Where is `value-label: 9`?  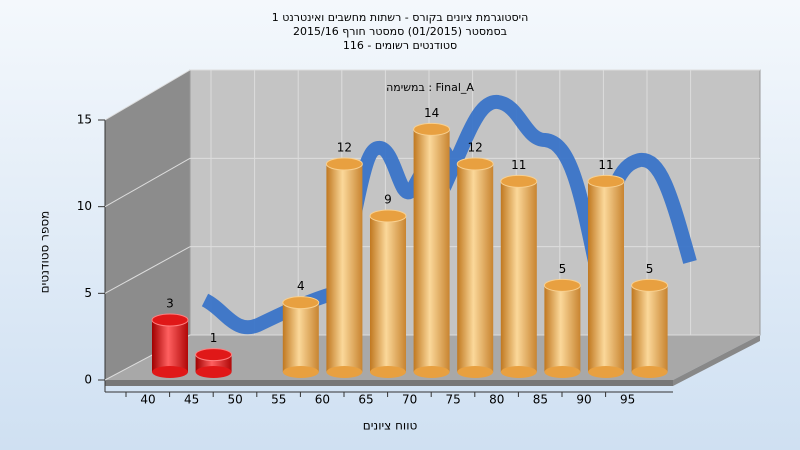 value-label: 9 is located at coordinates (388, 200).